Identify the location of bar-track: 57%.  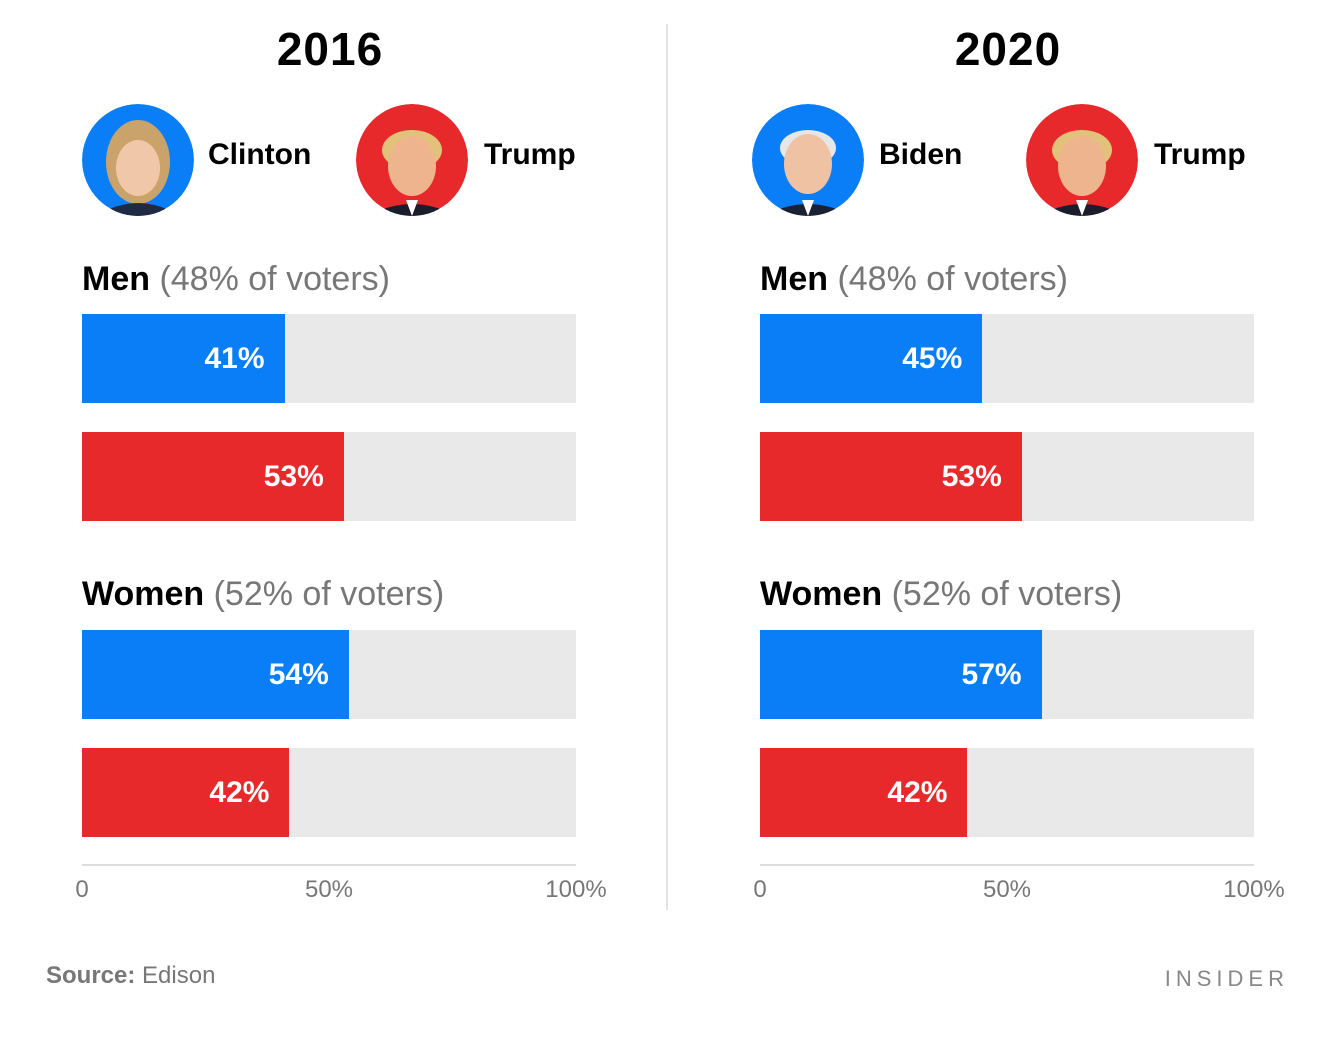
(1007, 674).